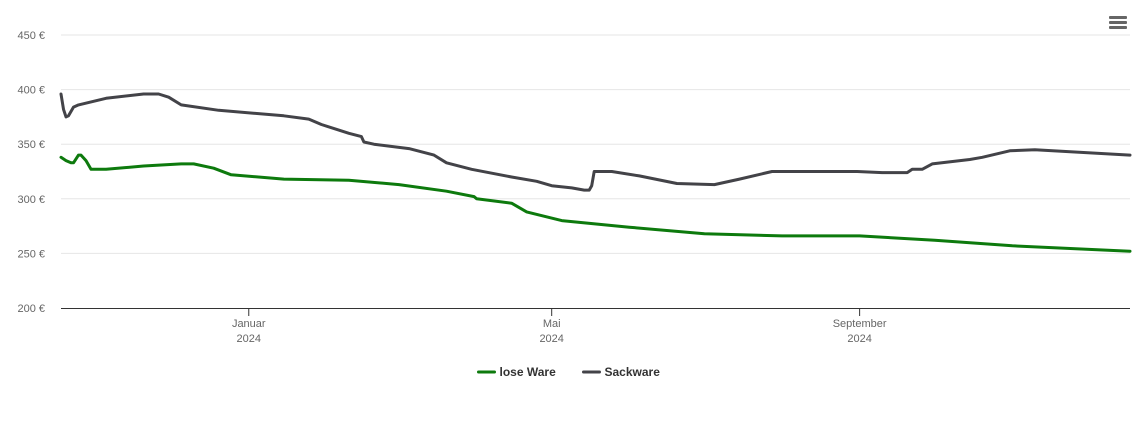 This screenshot has height=434, width=1140. What do you see at coordinates (31, 254) in the screenshot?
I see `y-tick-label: 250 €` at bounding box center [31, 254].